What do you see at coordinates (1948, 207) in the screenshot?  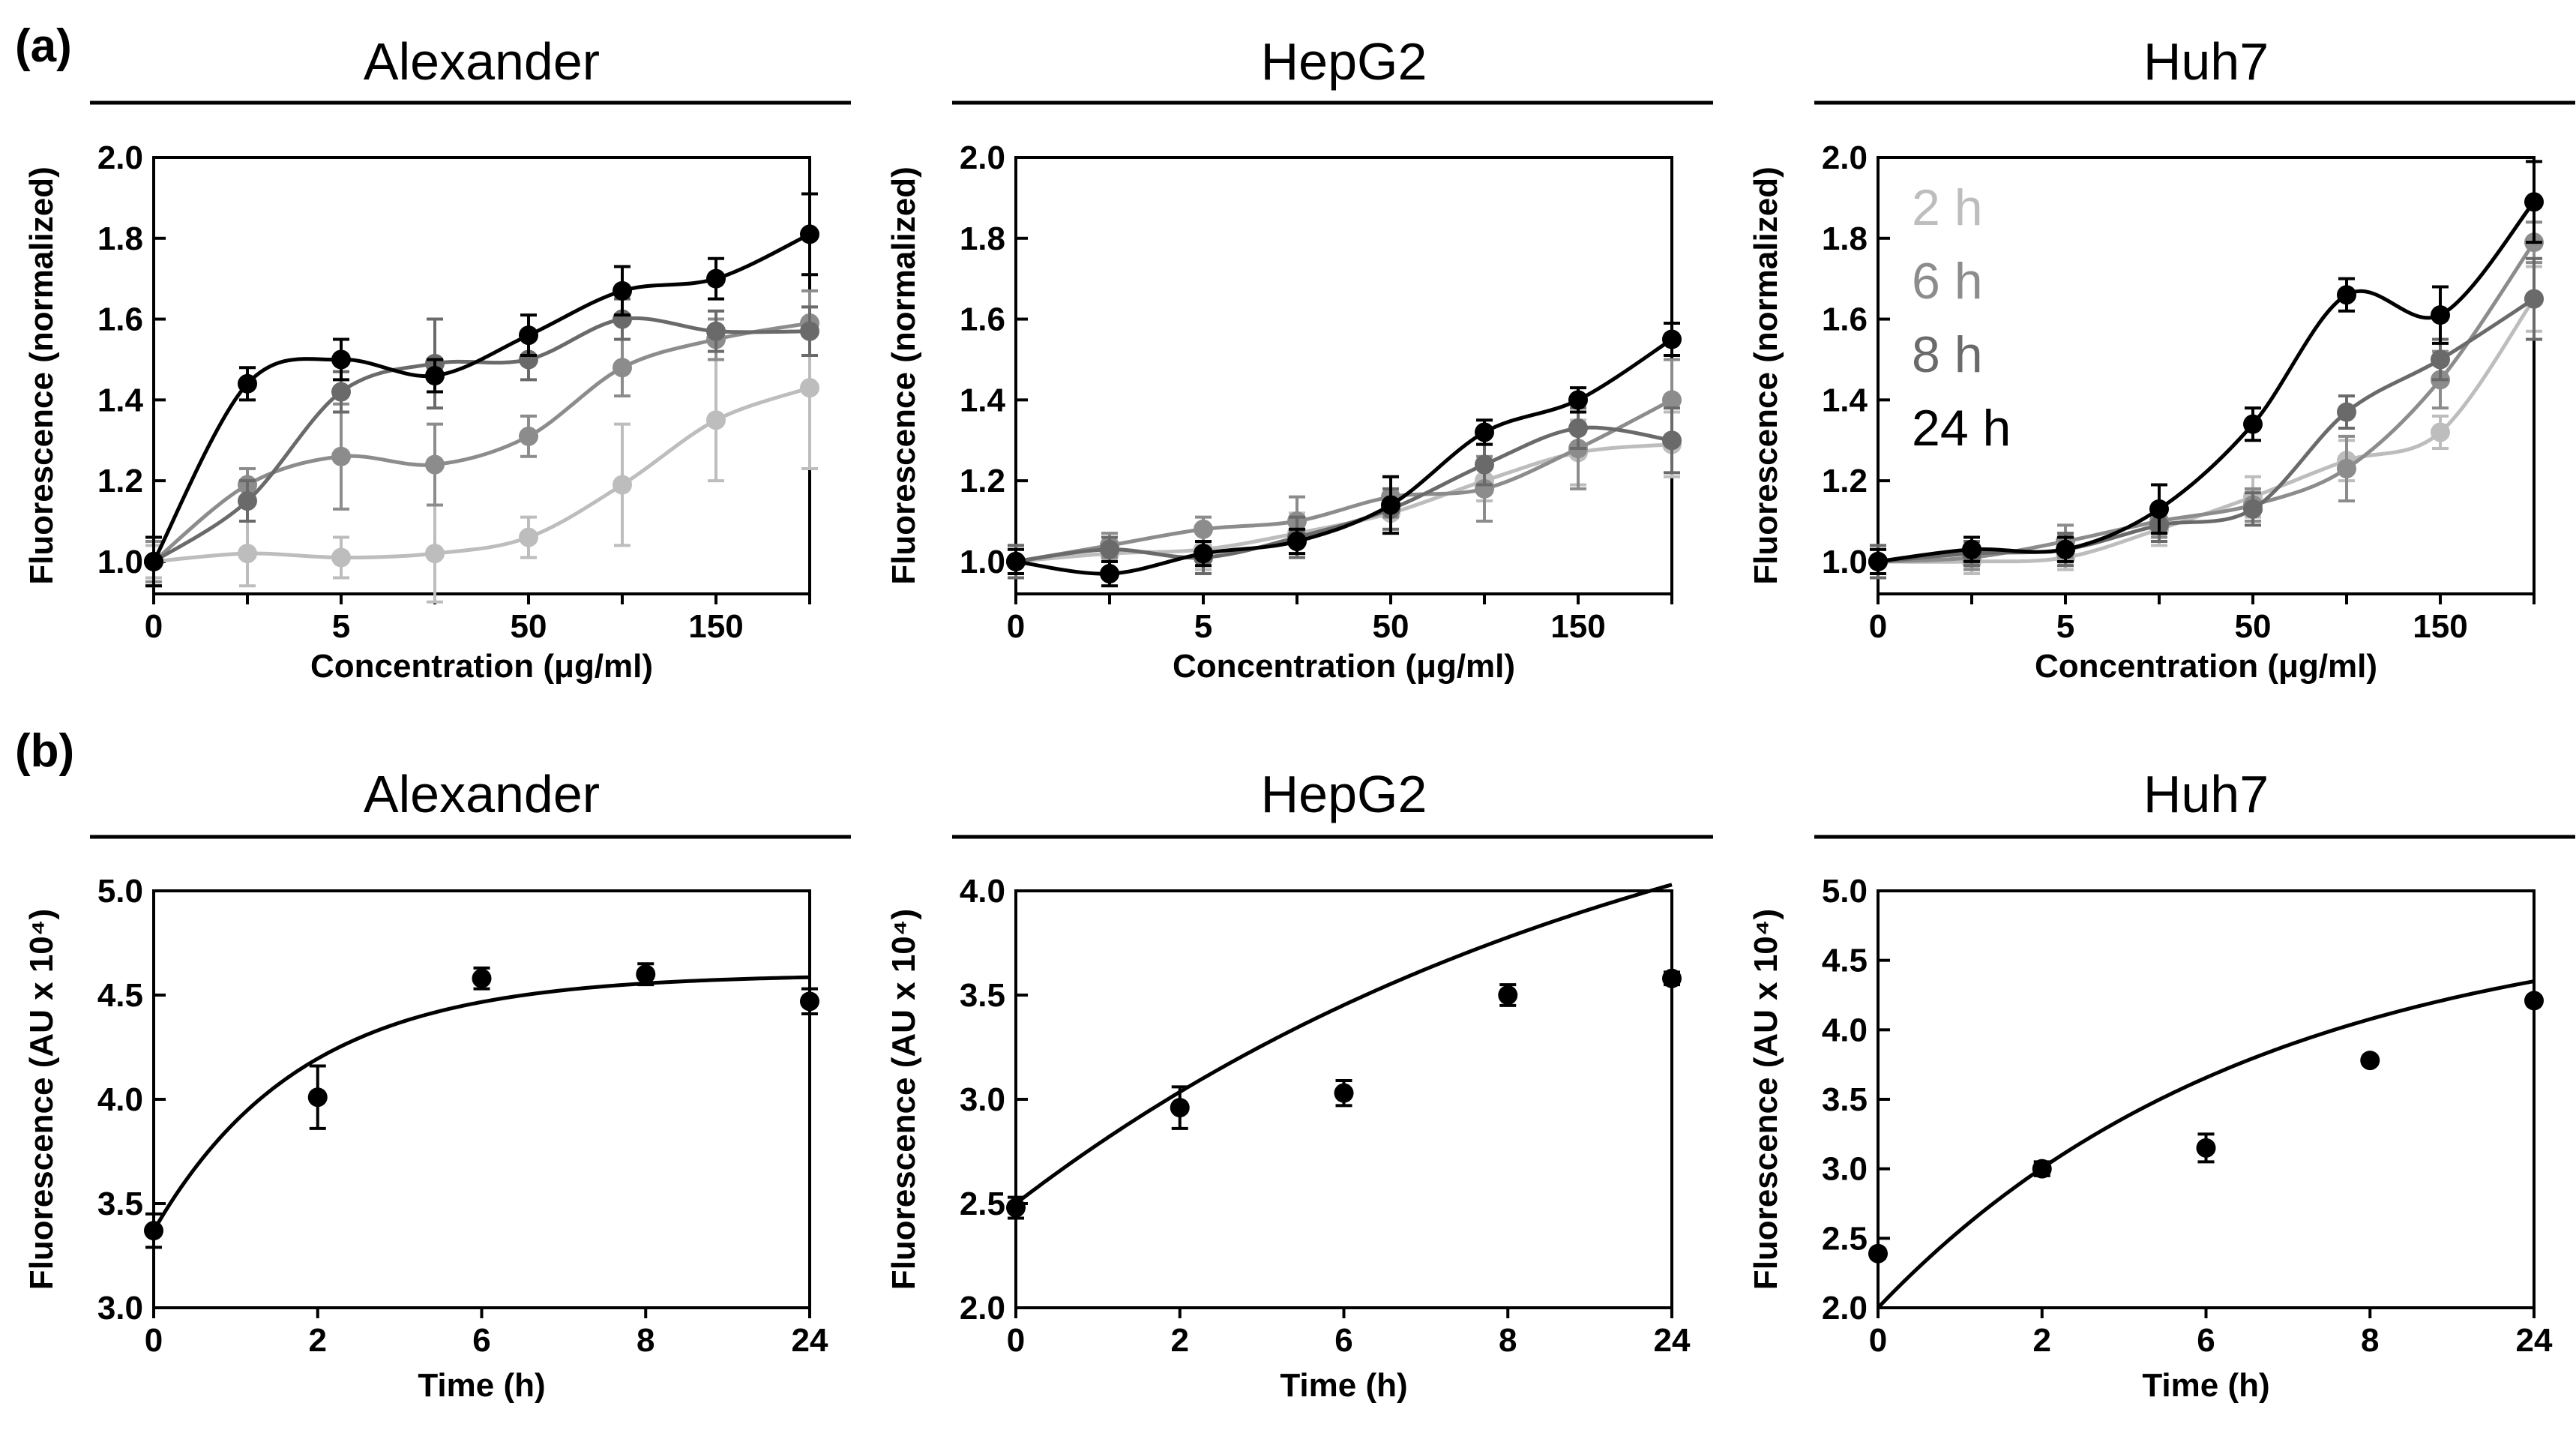 I see `legend-entry: 2 h` at bounding box center [1948, 207].